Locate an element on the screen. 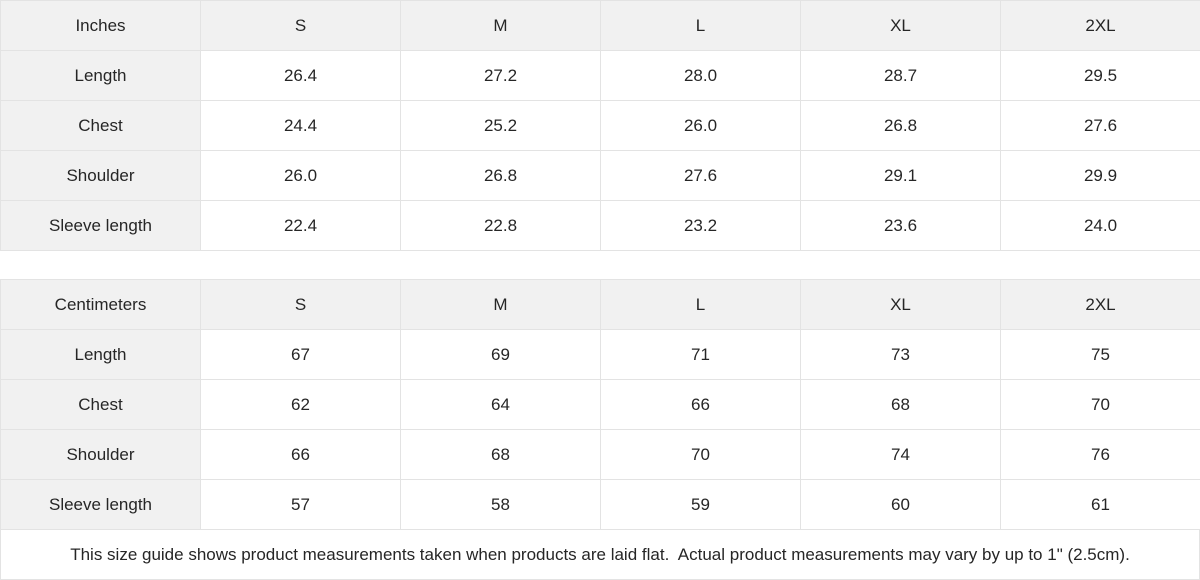 This screenshot has width=1200, height=580. value-cell: 23.6 is located at coordinates (901, 226).